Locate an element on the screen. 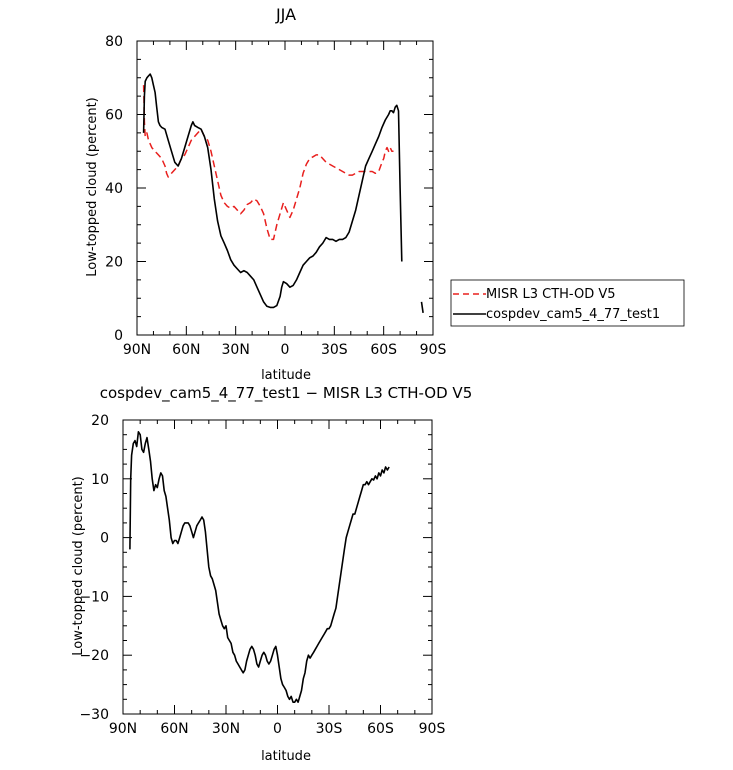  bottom-y-tick-label: 20 is located at coordinates (100, 421).